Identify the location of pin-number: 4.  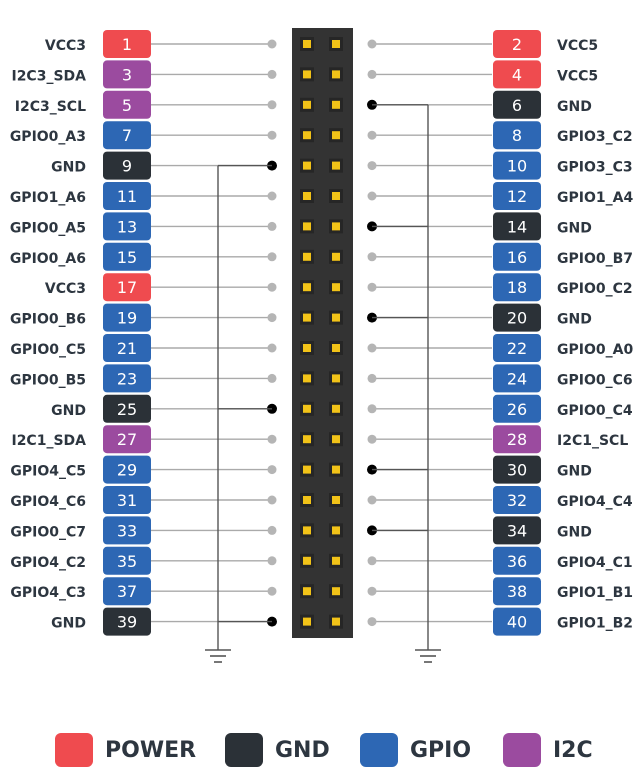
(517, 74).